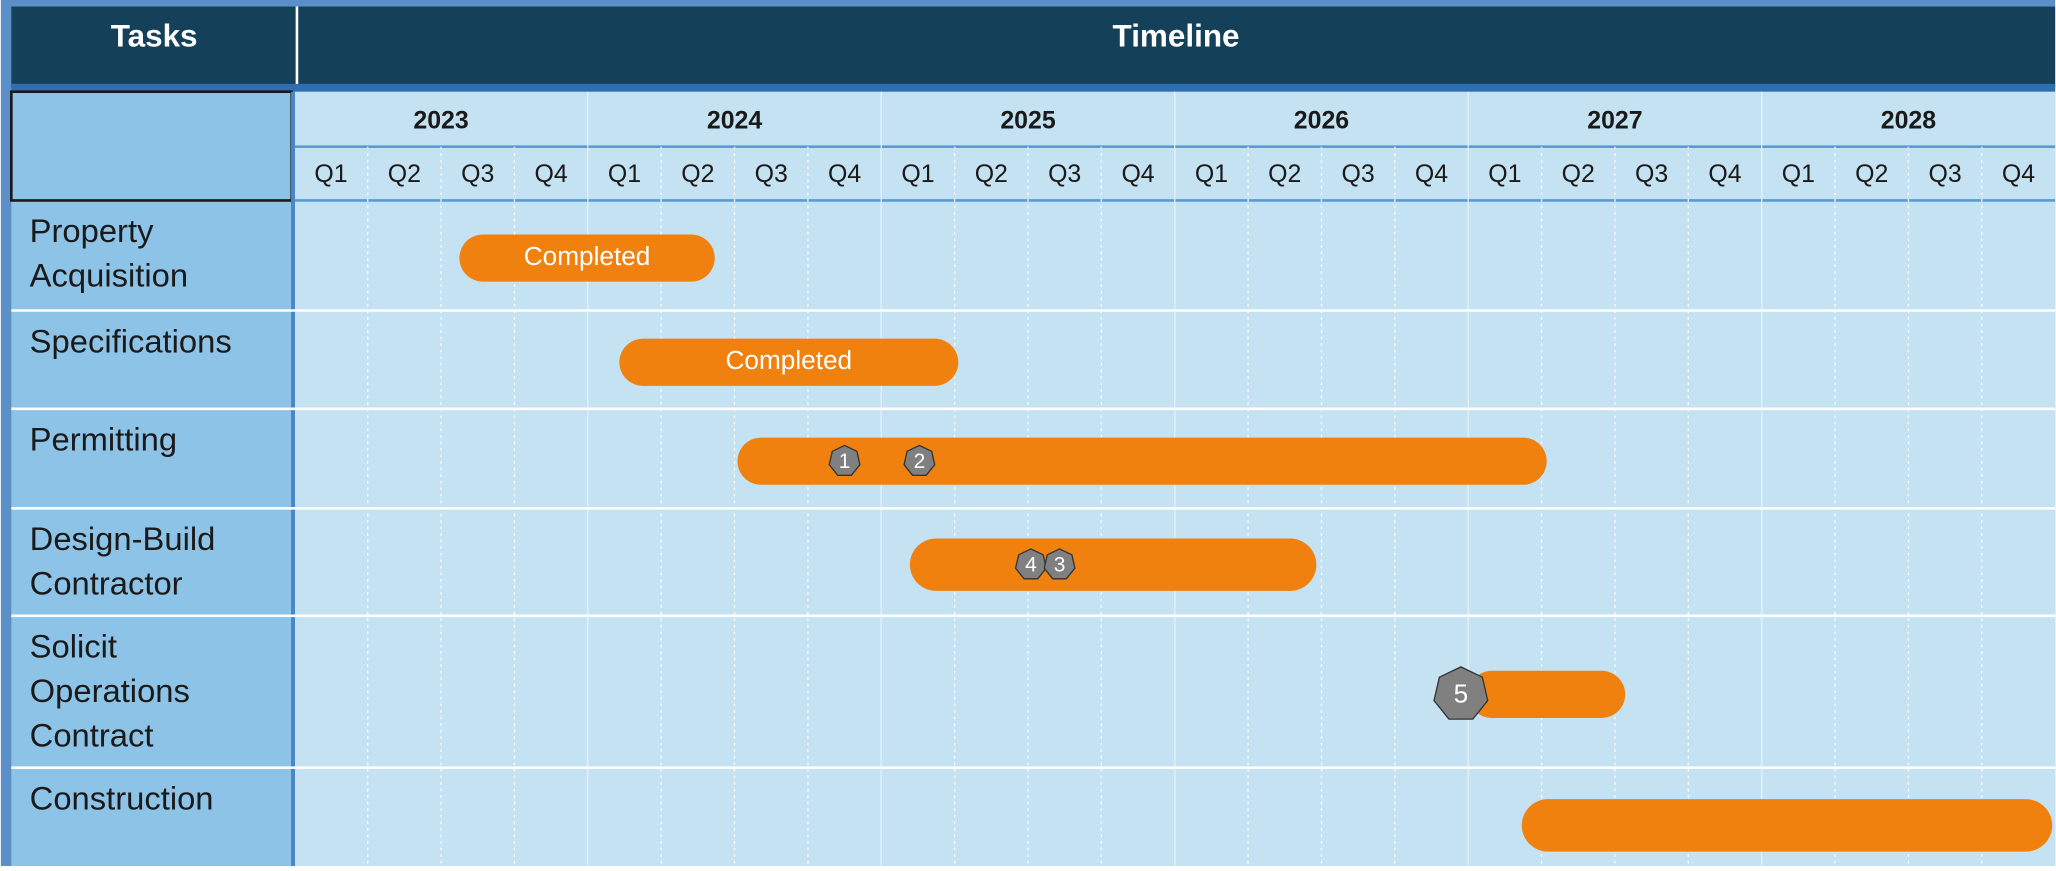  I want to click on year-label: 2023, so click(440, 120).